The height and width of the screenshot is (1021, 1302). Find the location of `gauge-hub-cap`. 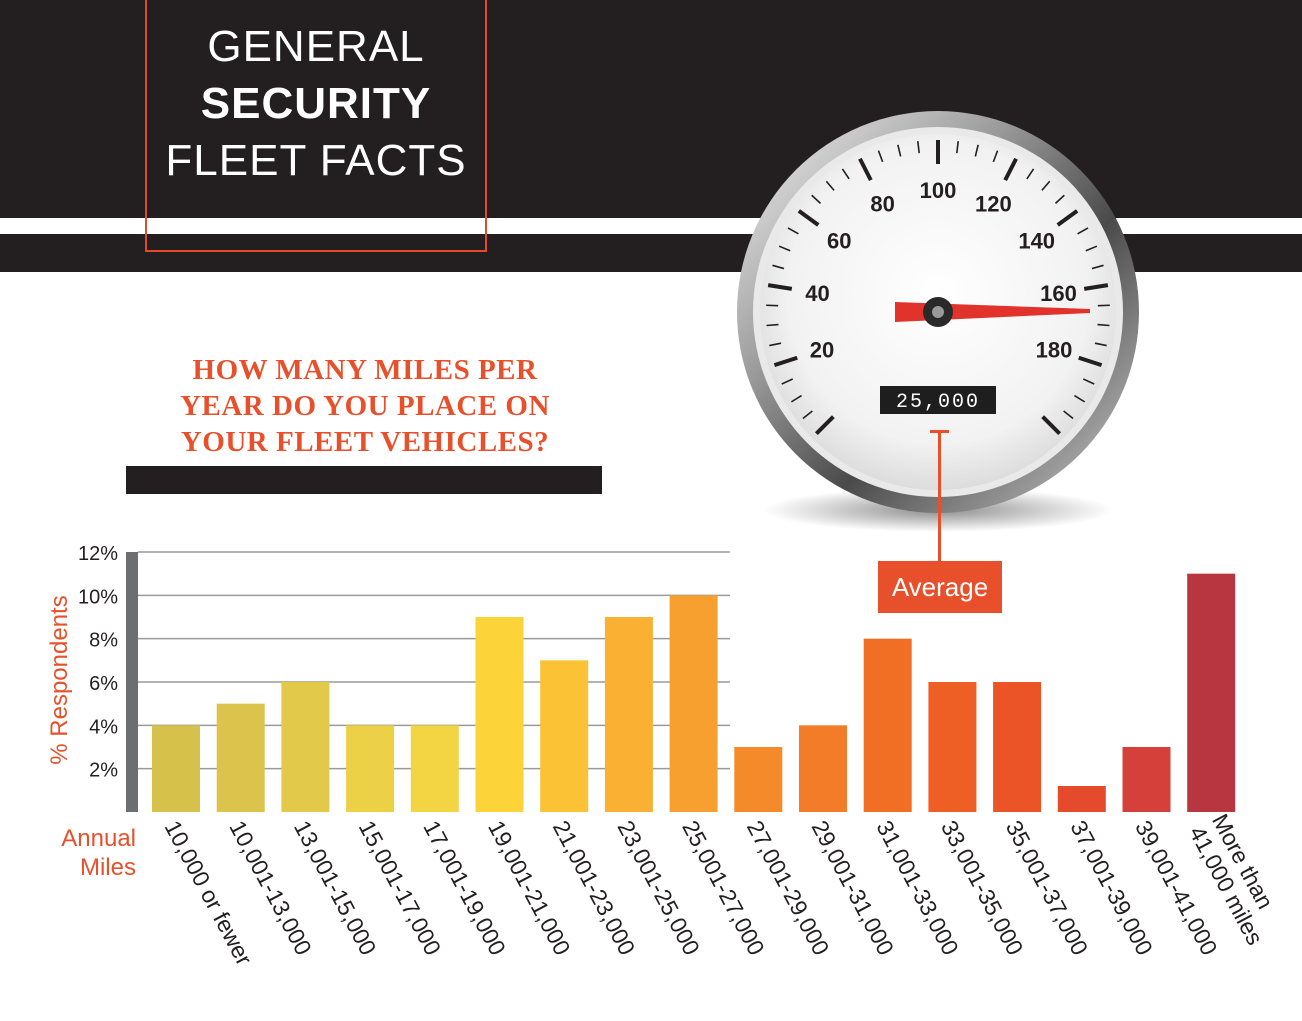

gauge-hub-cap is located at coordinates (938, 312).